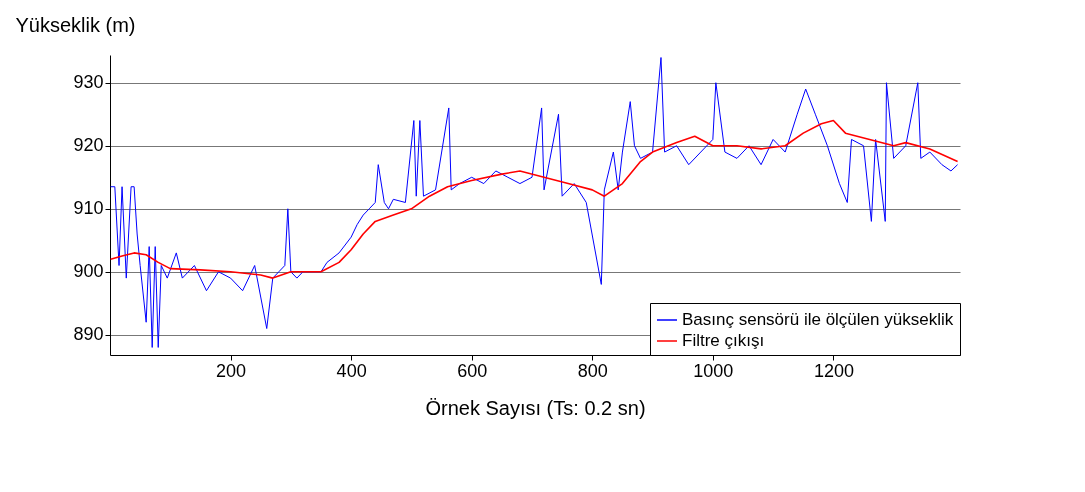  I want to click on y-axis-title: Yükseklik (m), so click(75, 24).